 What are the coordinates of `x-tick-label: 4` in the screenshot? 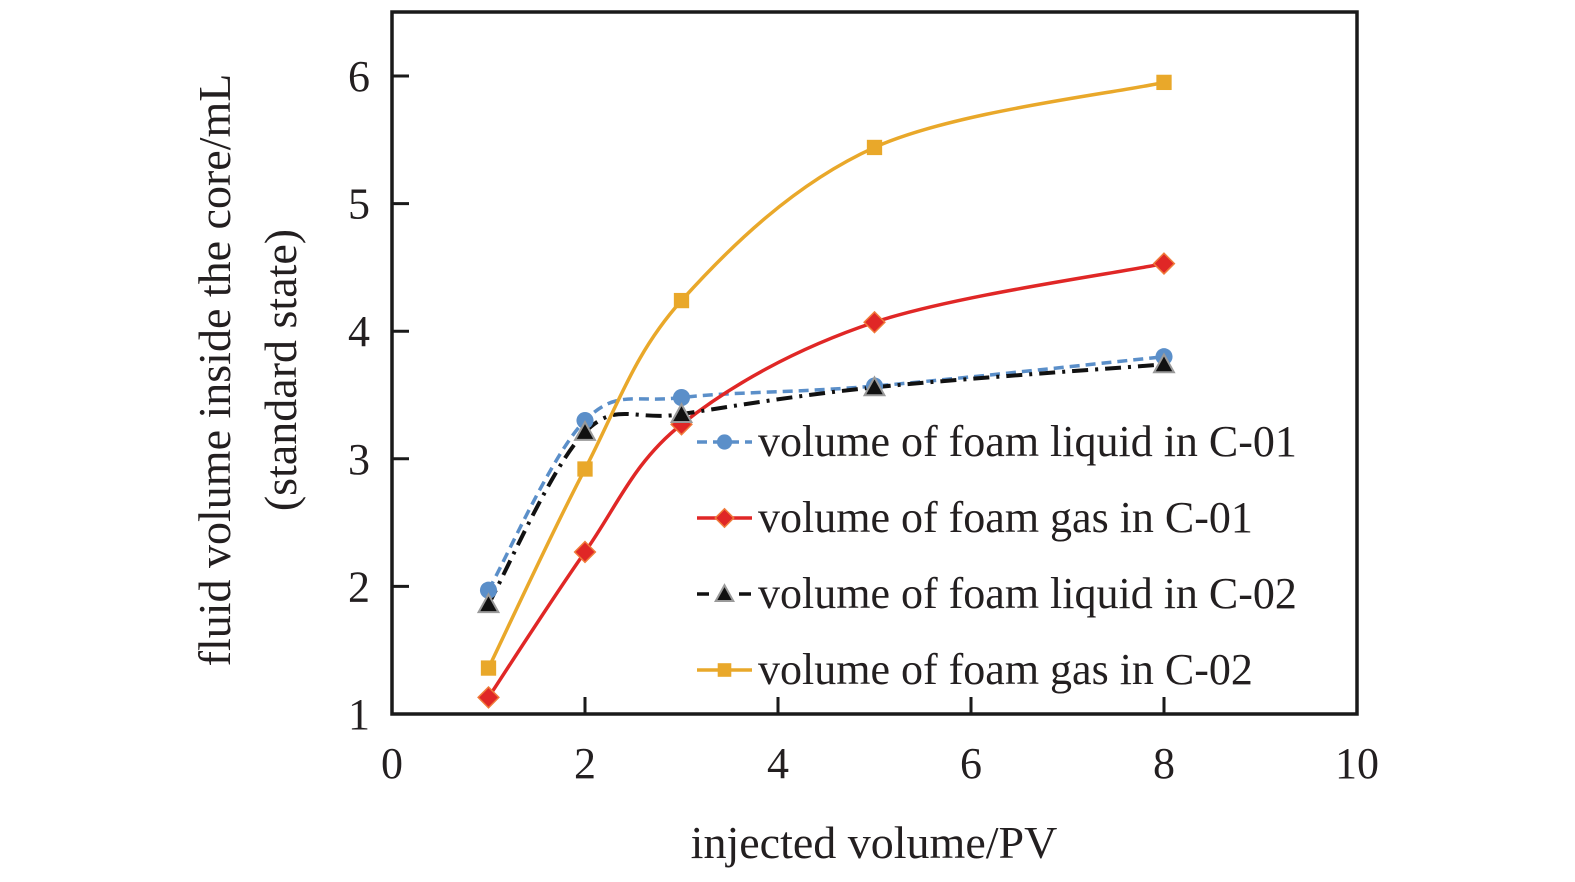 It's located at (778, 763).